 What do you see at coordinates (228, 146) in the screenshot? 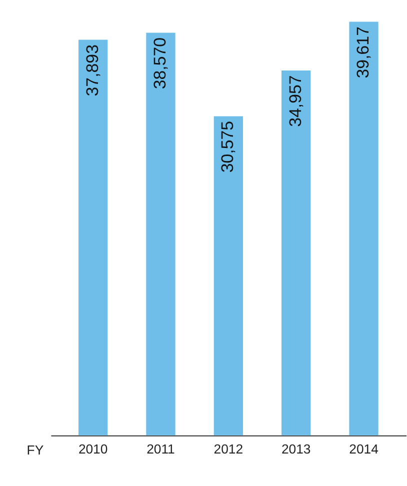
I see `data-label: 30,575` at bounding box center [228, 146].